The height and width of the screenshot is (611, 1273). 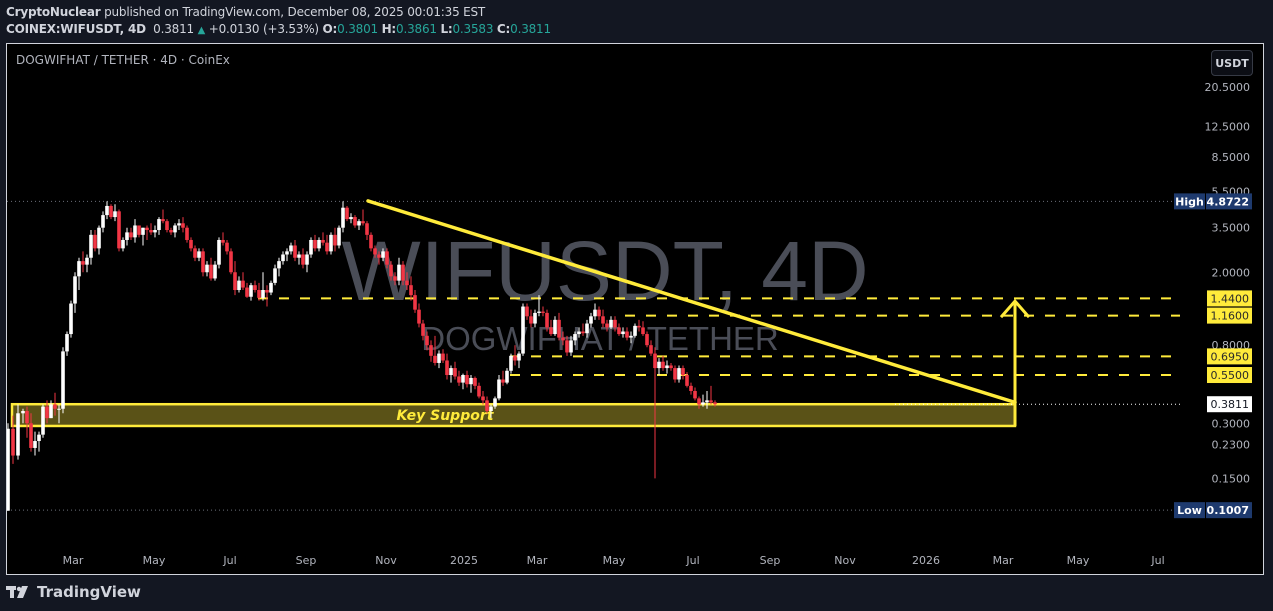 I want to click on watermark-symbol: WIFUSDT, 4D, so click(x=604, y=271).